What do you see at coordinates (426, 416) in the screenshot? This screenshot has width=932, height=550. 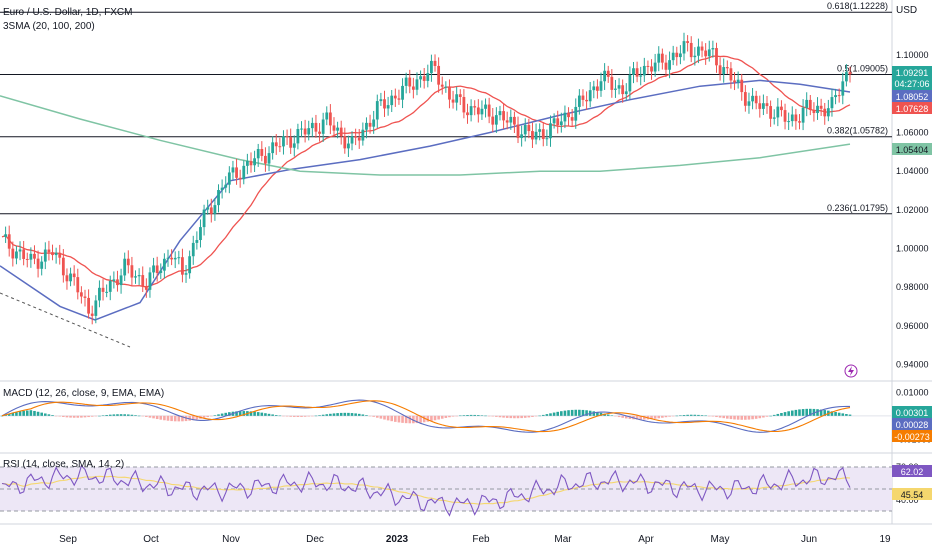 I see `signal-line` at bounding box center [426, 416].